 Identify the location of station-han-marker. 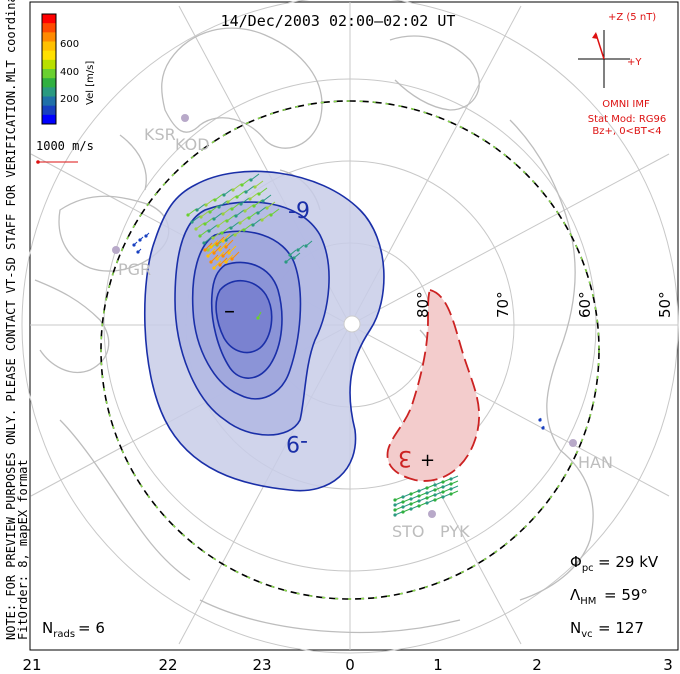
(573, 443).